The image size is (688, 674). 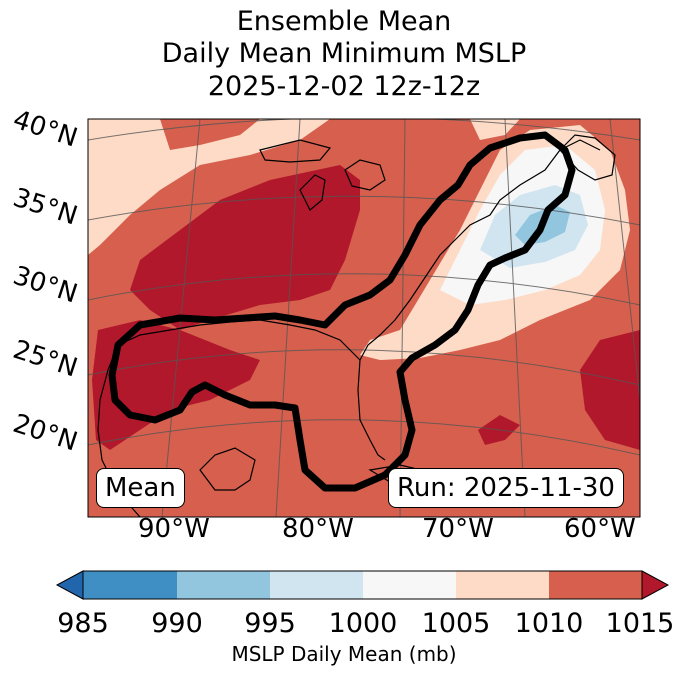 I want to click on coastline-gulf, so click(x=229, y=418).